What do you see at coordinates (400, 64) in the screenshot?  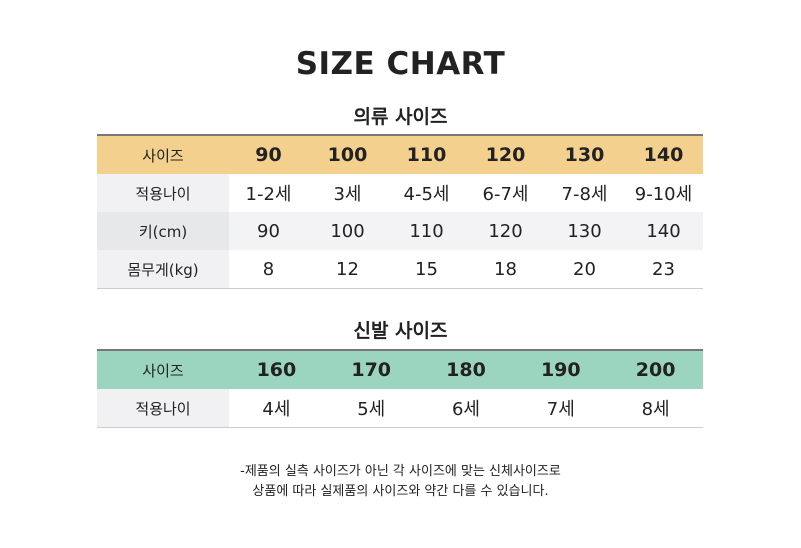 I see `page-title: SIZE CHART` at bounding box center [400, 64].